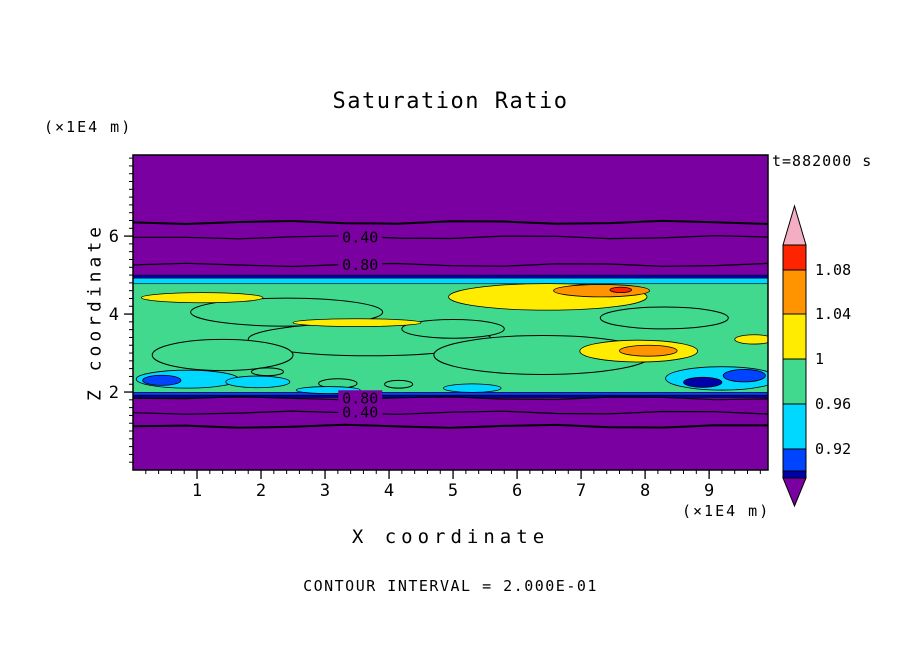 Image resolution: width=904 pixels, height=654 pixels. What do you see at coordinates (794, 460) in the screenshot?
I see `colorbar-segment-blue` at bounding box center [794, 460].